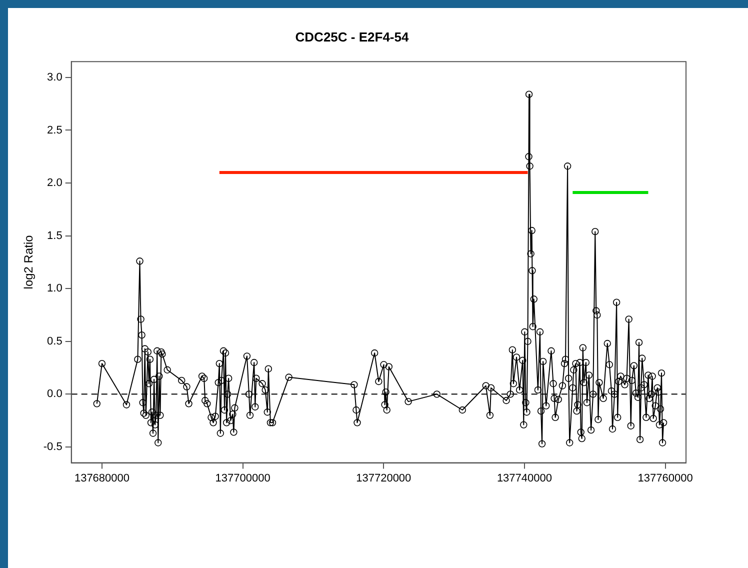 This screenshot has height=568, width=748. I want to click on y-tick-label: -0.5, so click(52, 446).